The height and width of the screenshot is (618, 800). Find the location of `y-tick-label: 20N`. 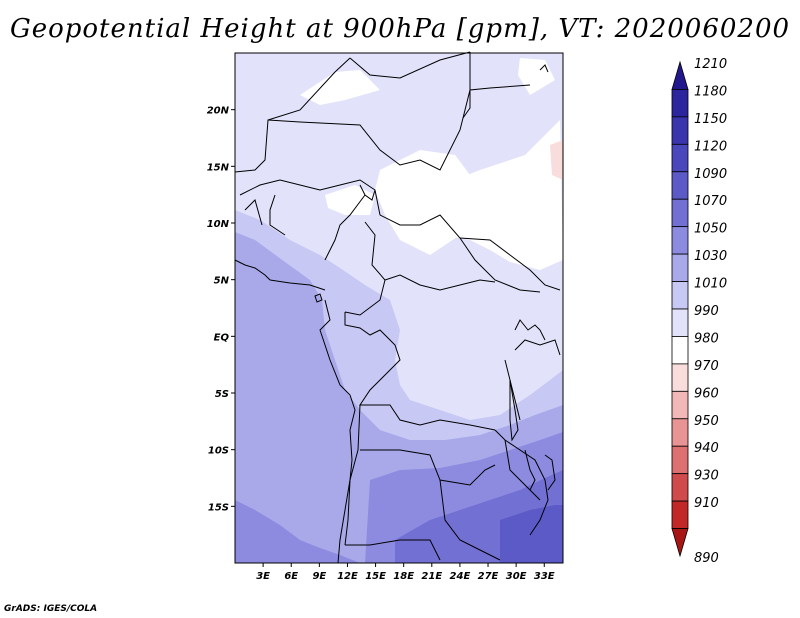

y-tick-label: 20N is located at coordinates (218, 111).